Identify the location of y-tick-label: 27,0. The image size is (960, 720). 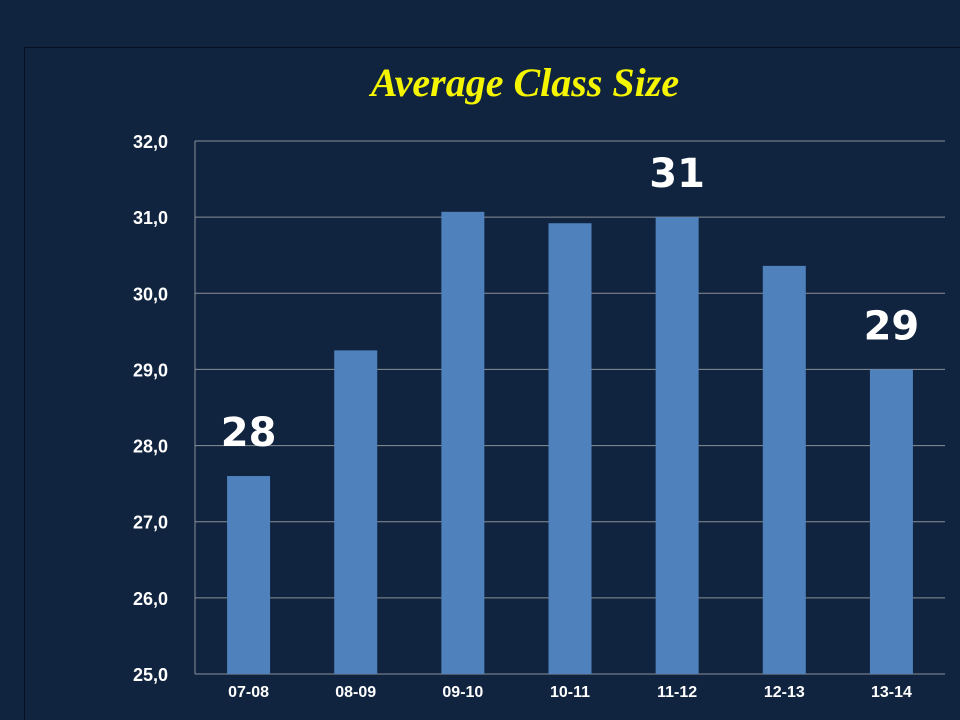
(150, 523).